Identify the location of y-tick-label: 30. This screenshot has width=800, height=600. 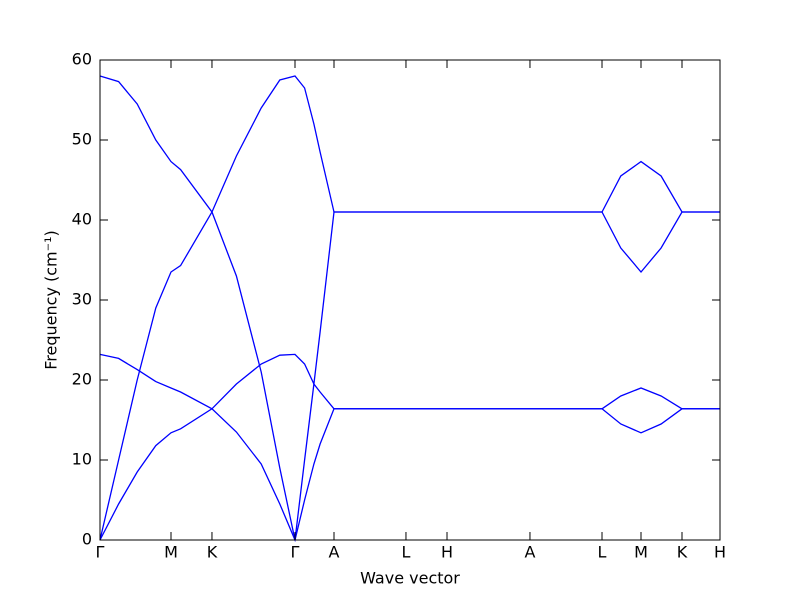
(82, 299).